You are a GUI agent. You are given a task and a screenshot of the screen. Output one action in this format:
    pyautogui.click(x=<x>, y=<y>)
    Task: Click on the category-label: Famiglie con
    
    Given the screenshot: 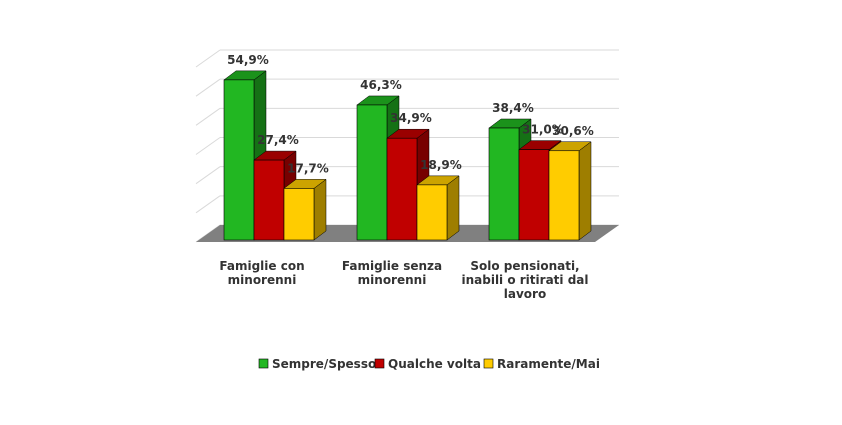 What is the action you would take?
    pyautogui.click(x=261, y=266)
    